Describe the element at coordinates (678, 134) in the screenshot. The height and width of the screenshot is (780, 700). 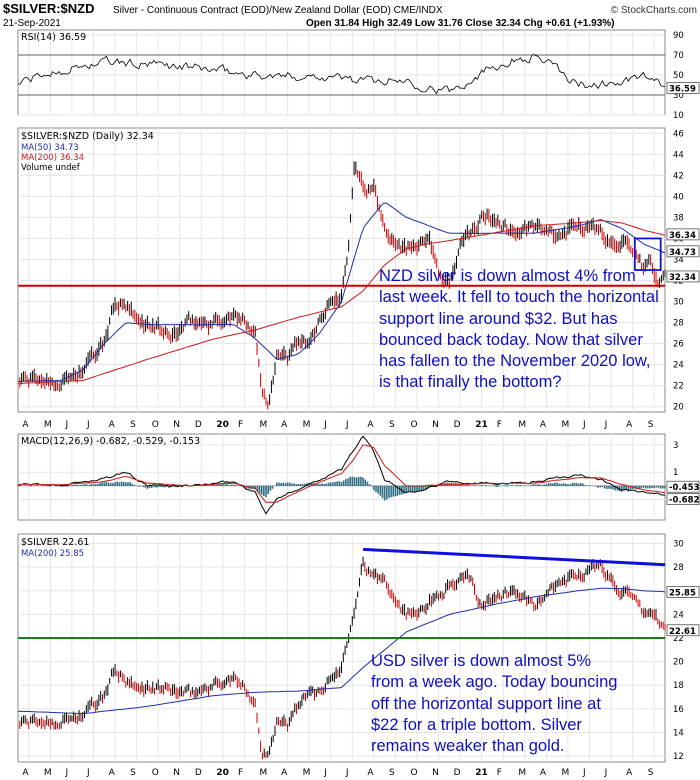
I see `nzd-ytick-label: 46` at that location.